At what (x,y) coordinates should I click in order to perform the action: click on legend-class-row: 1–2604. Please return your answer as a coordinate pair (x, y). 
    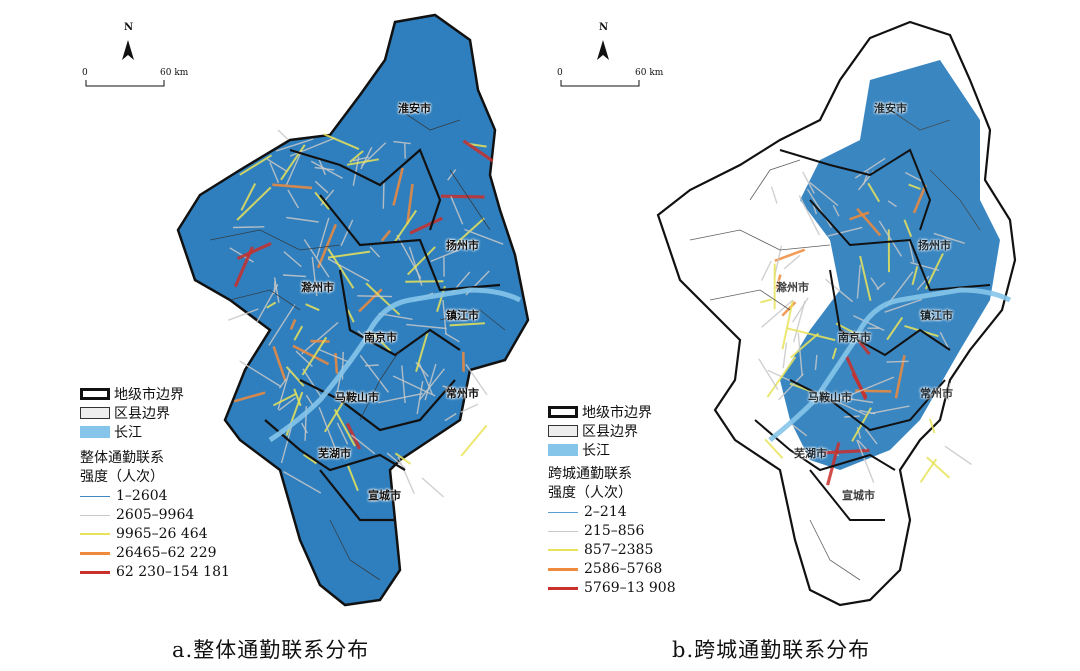
    Looking at the image, I should click on (155, 496).